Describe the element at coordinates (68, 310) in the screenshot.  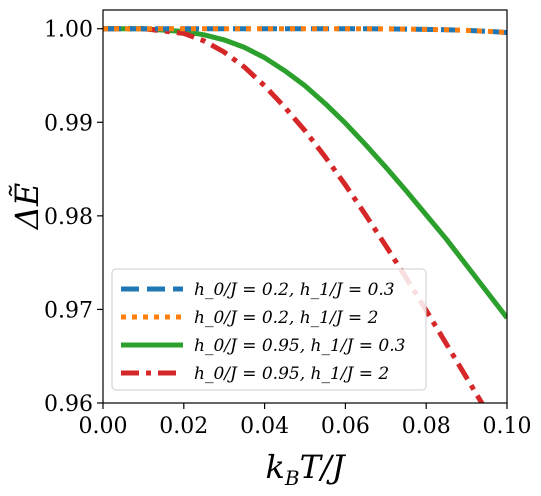
I see `y-tick-label: 0.97` at that location.